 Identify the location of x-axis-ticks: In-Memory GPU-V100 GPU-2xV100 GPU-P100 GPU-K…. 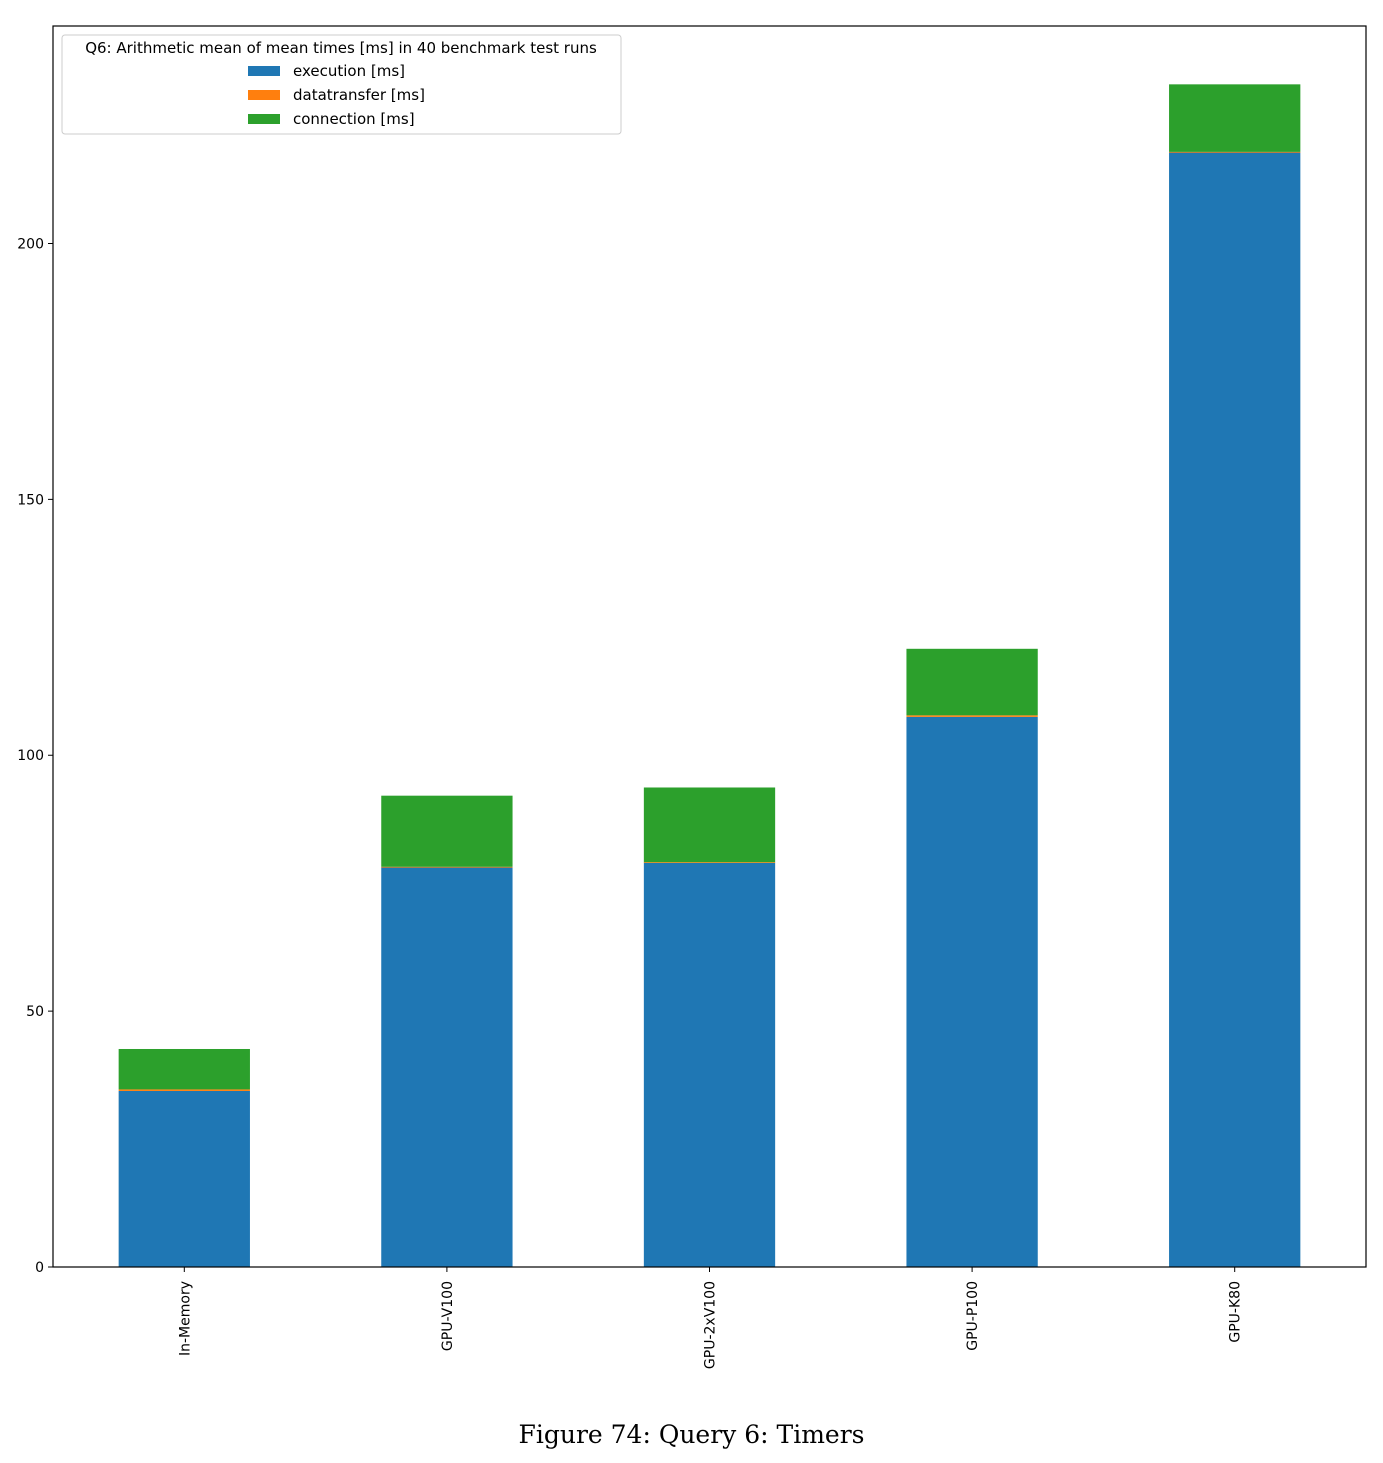
(710, 1318).